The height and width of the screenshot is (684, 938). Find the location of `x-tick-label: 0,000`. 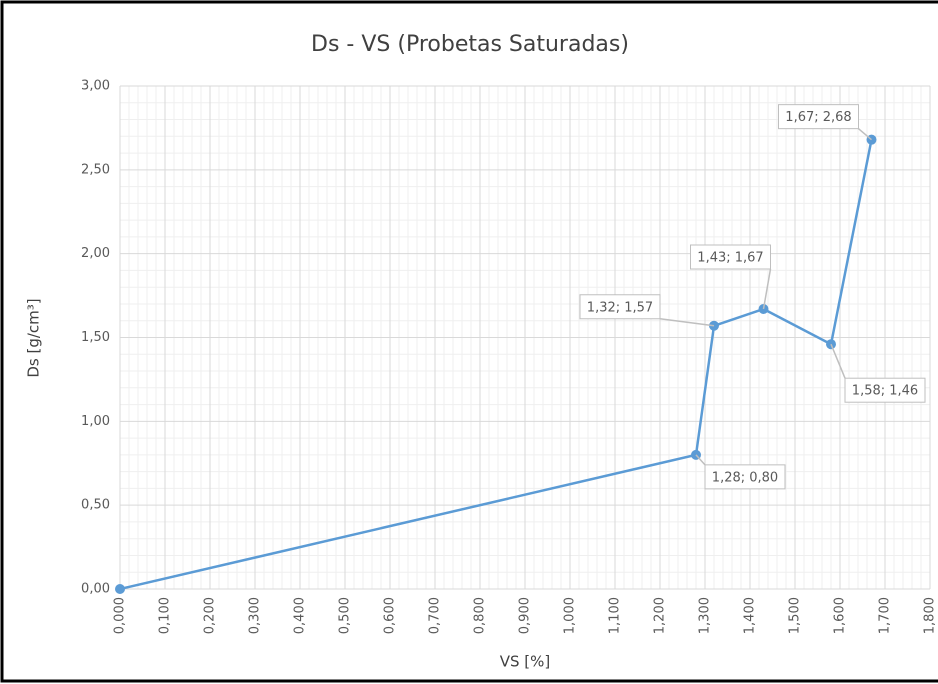

x-tick-label: 0,000 is located at coordinates (120, 615).